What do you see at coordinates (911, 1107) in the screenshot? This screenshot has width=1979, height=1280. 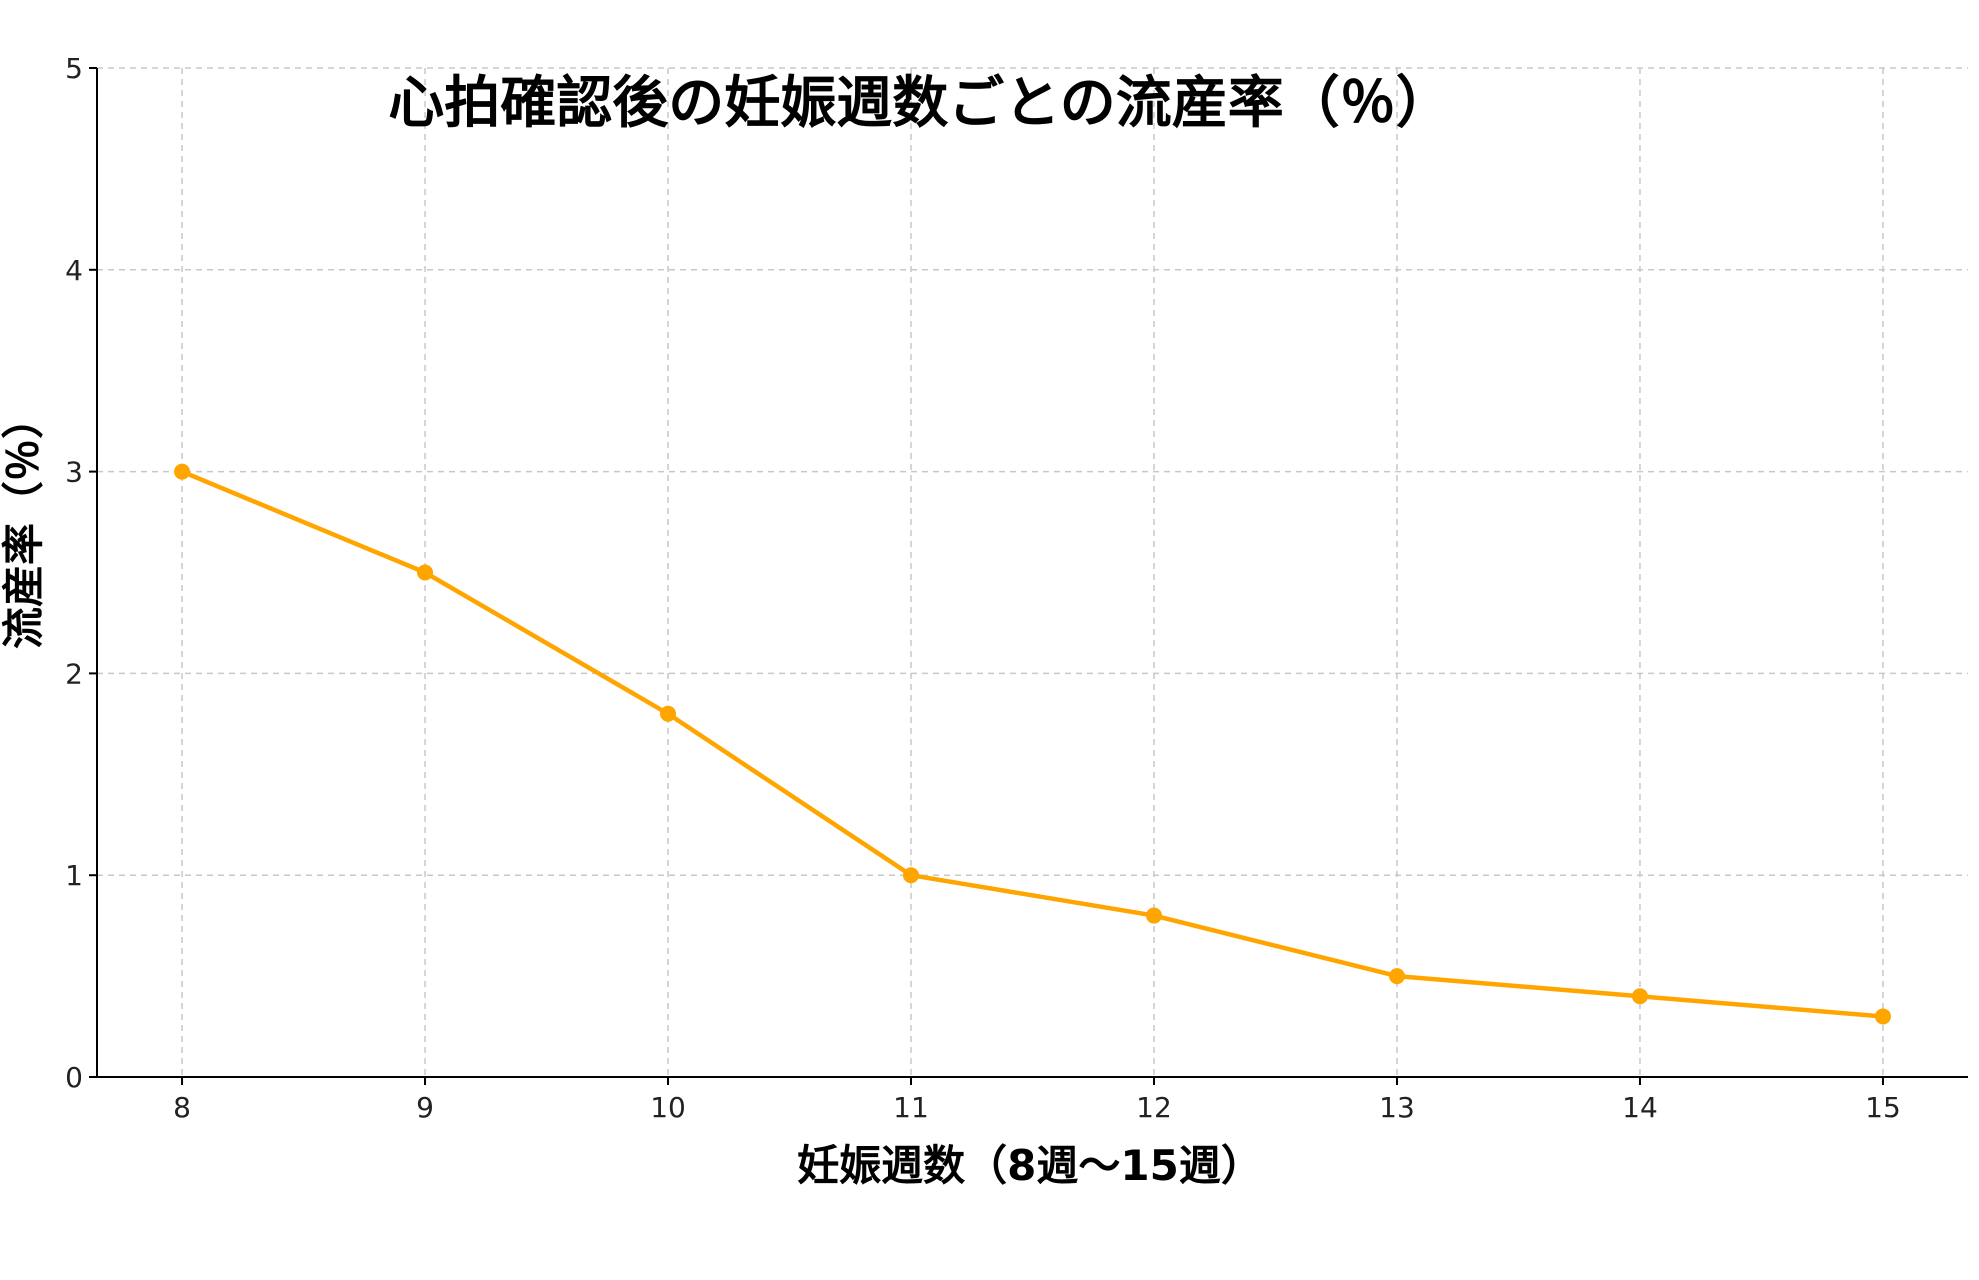 I see `x-tick-label: 11` at bounding box center [911, 1107].